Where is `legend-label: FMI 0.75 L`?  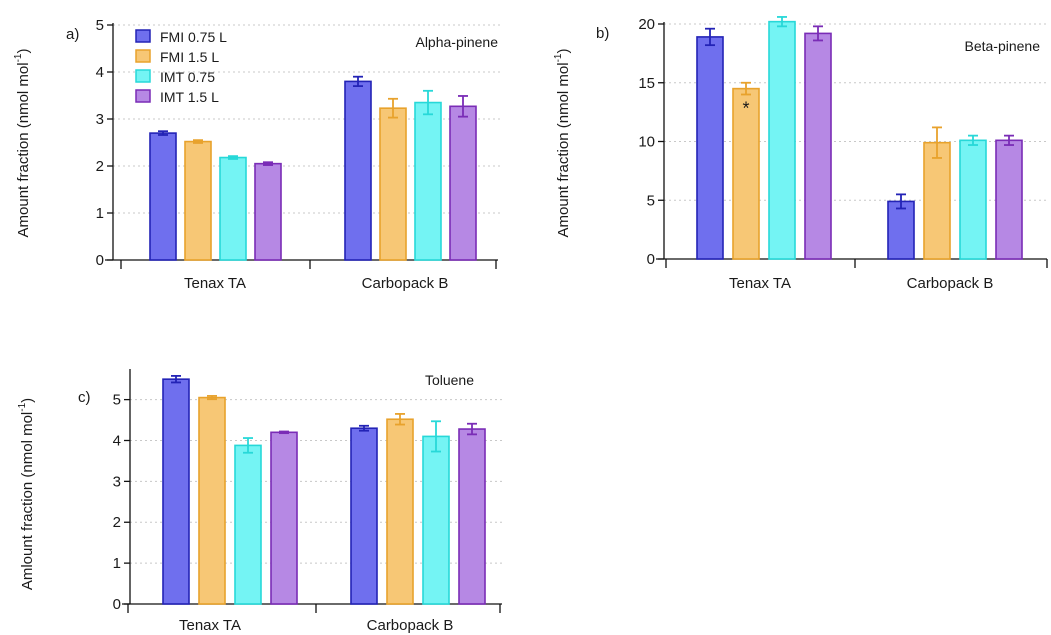
legend-label: FMI 0.75 L is located at coordinates (193, 37).